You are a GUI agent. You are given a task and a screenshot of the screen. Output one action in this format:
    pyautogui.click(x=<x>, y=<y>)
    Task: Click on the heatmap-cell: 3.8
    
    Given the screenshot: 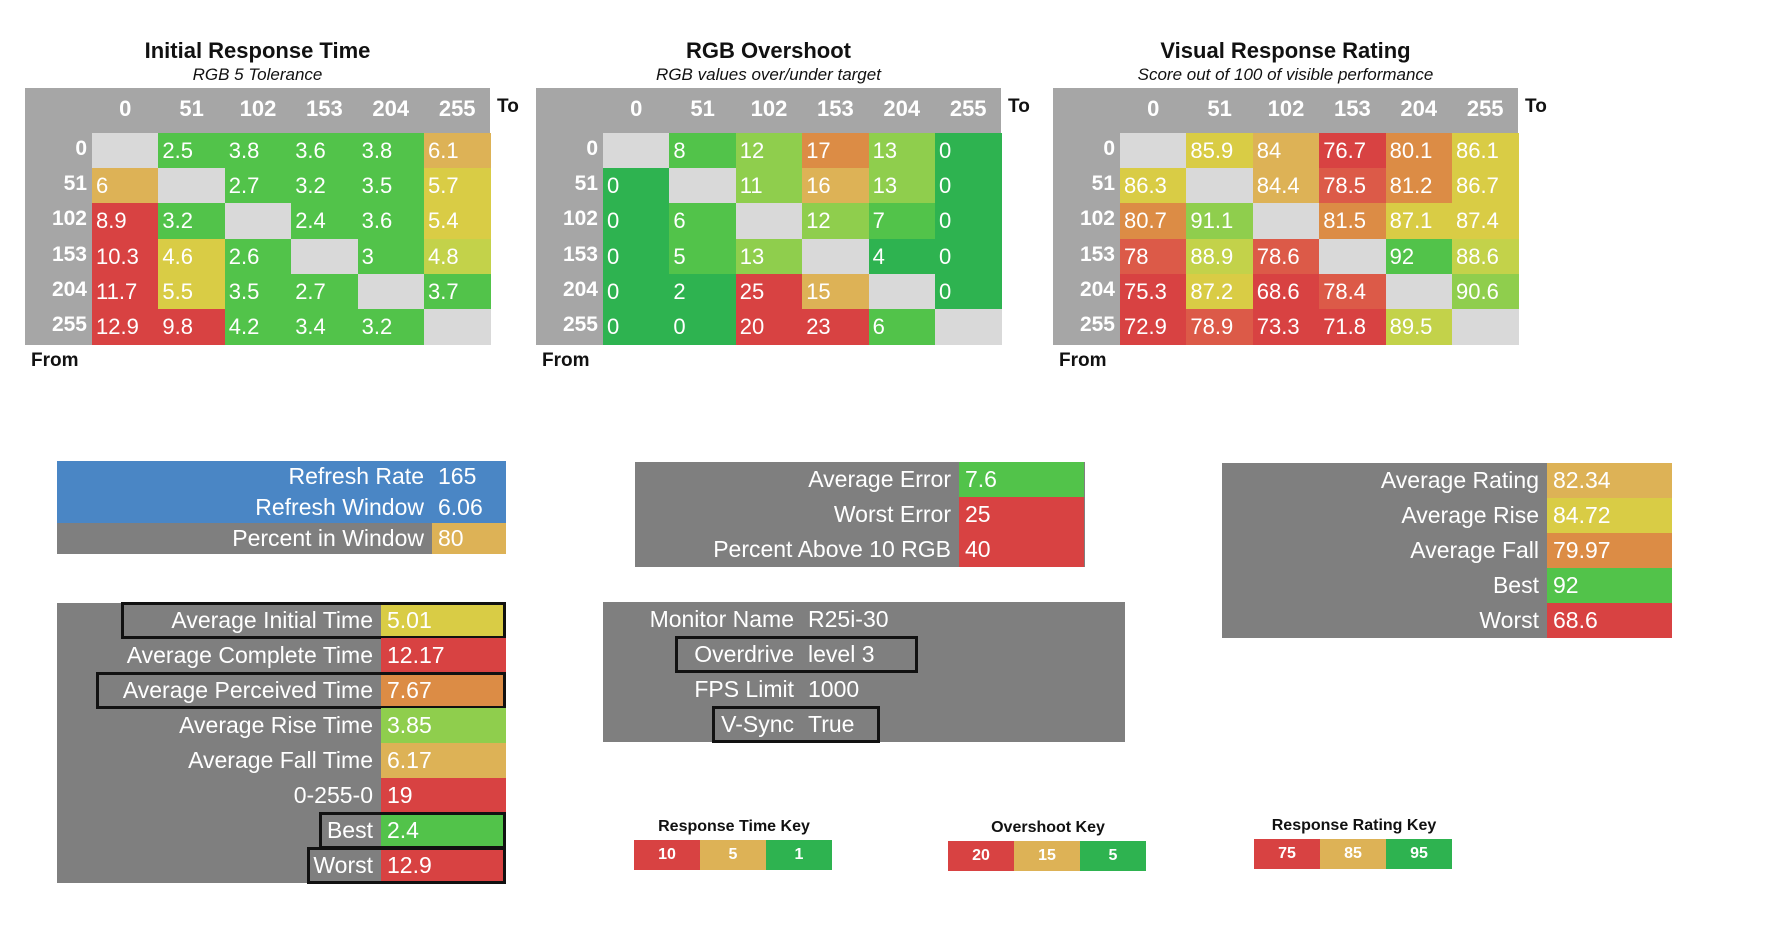 What is the action you would take?
    pyautogui.click(x=258, y=151)
    